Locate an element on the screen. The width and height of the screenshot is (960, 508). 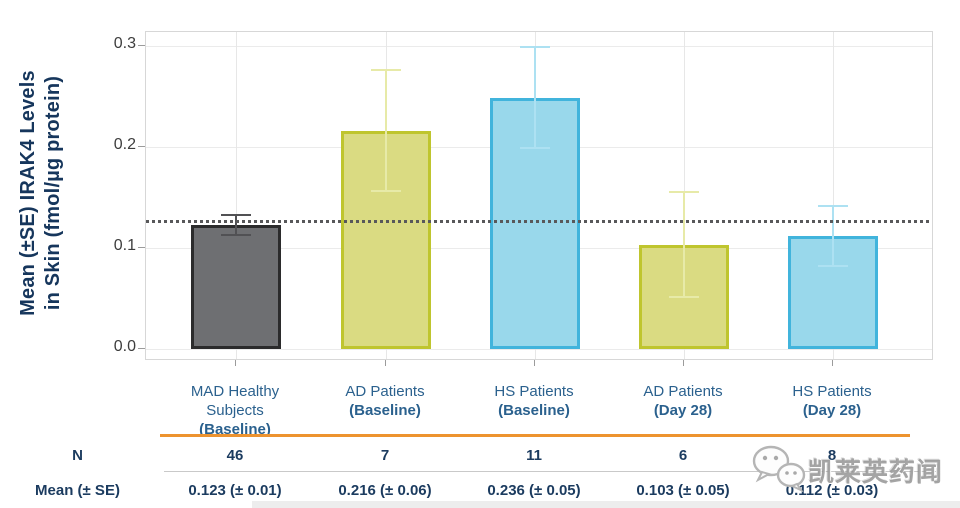
table-n-value: 8 is located at coordinates (832, 455).